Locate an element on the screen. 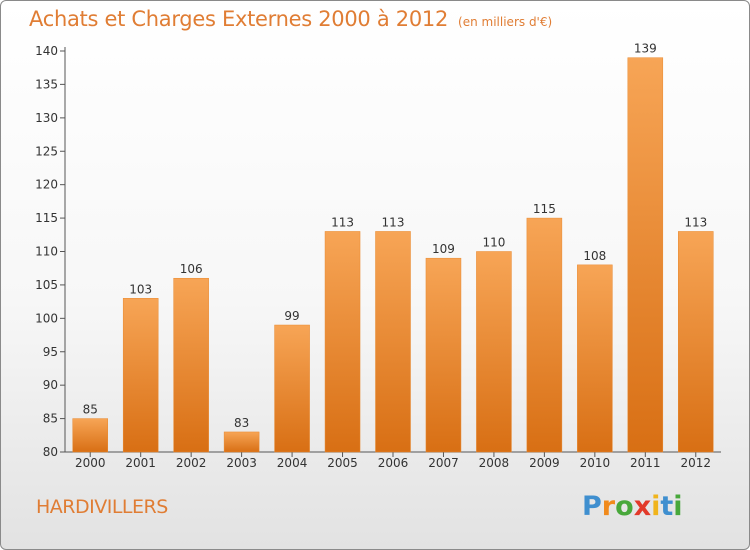 The width and height of the screenshot is (750, 550). x-tick-label: 2001 is located at coordinates (140, 463).